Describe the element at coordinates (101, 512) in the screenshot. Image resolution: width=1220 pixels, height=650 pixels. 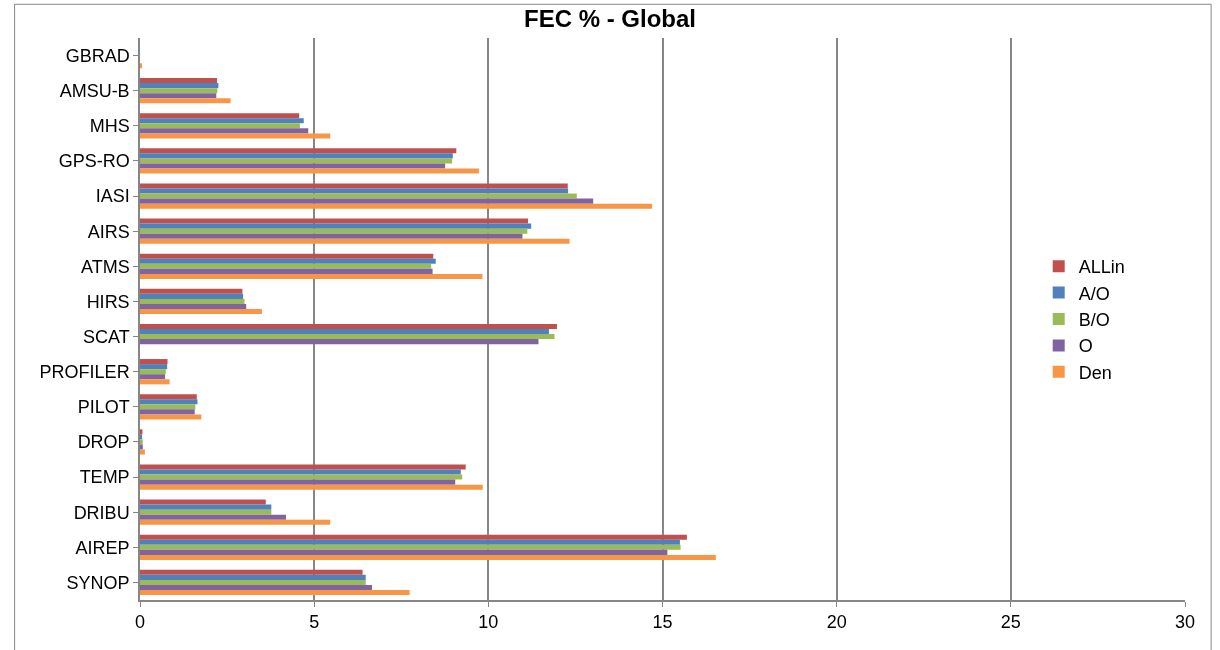
I see `y-tick-label: DRIBU` at that location.